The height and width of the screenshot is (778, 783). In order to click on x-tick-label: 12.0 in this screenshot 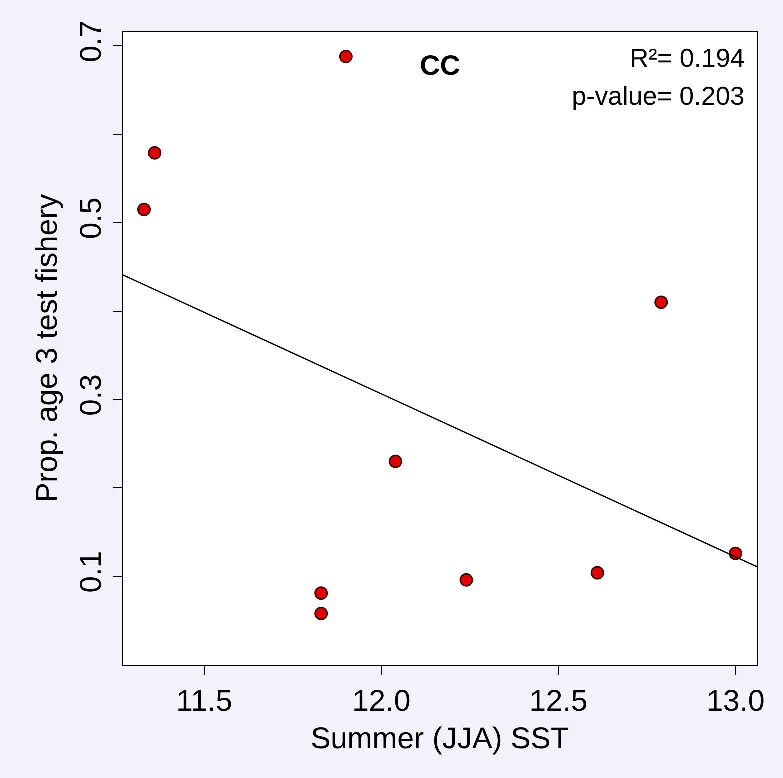, I will do `click(381, 701)`.